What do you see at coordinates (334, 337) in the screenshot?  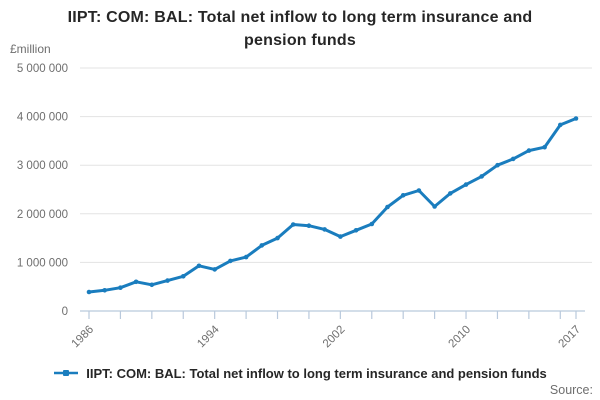 I see `x-axis-tick-label: 2002` at bounding box center [334, 337].